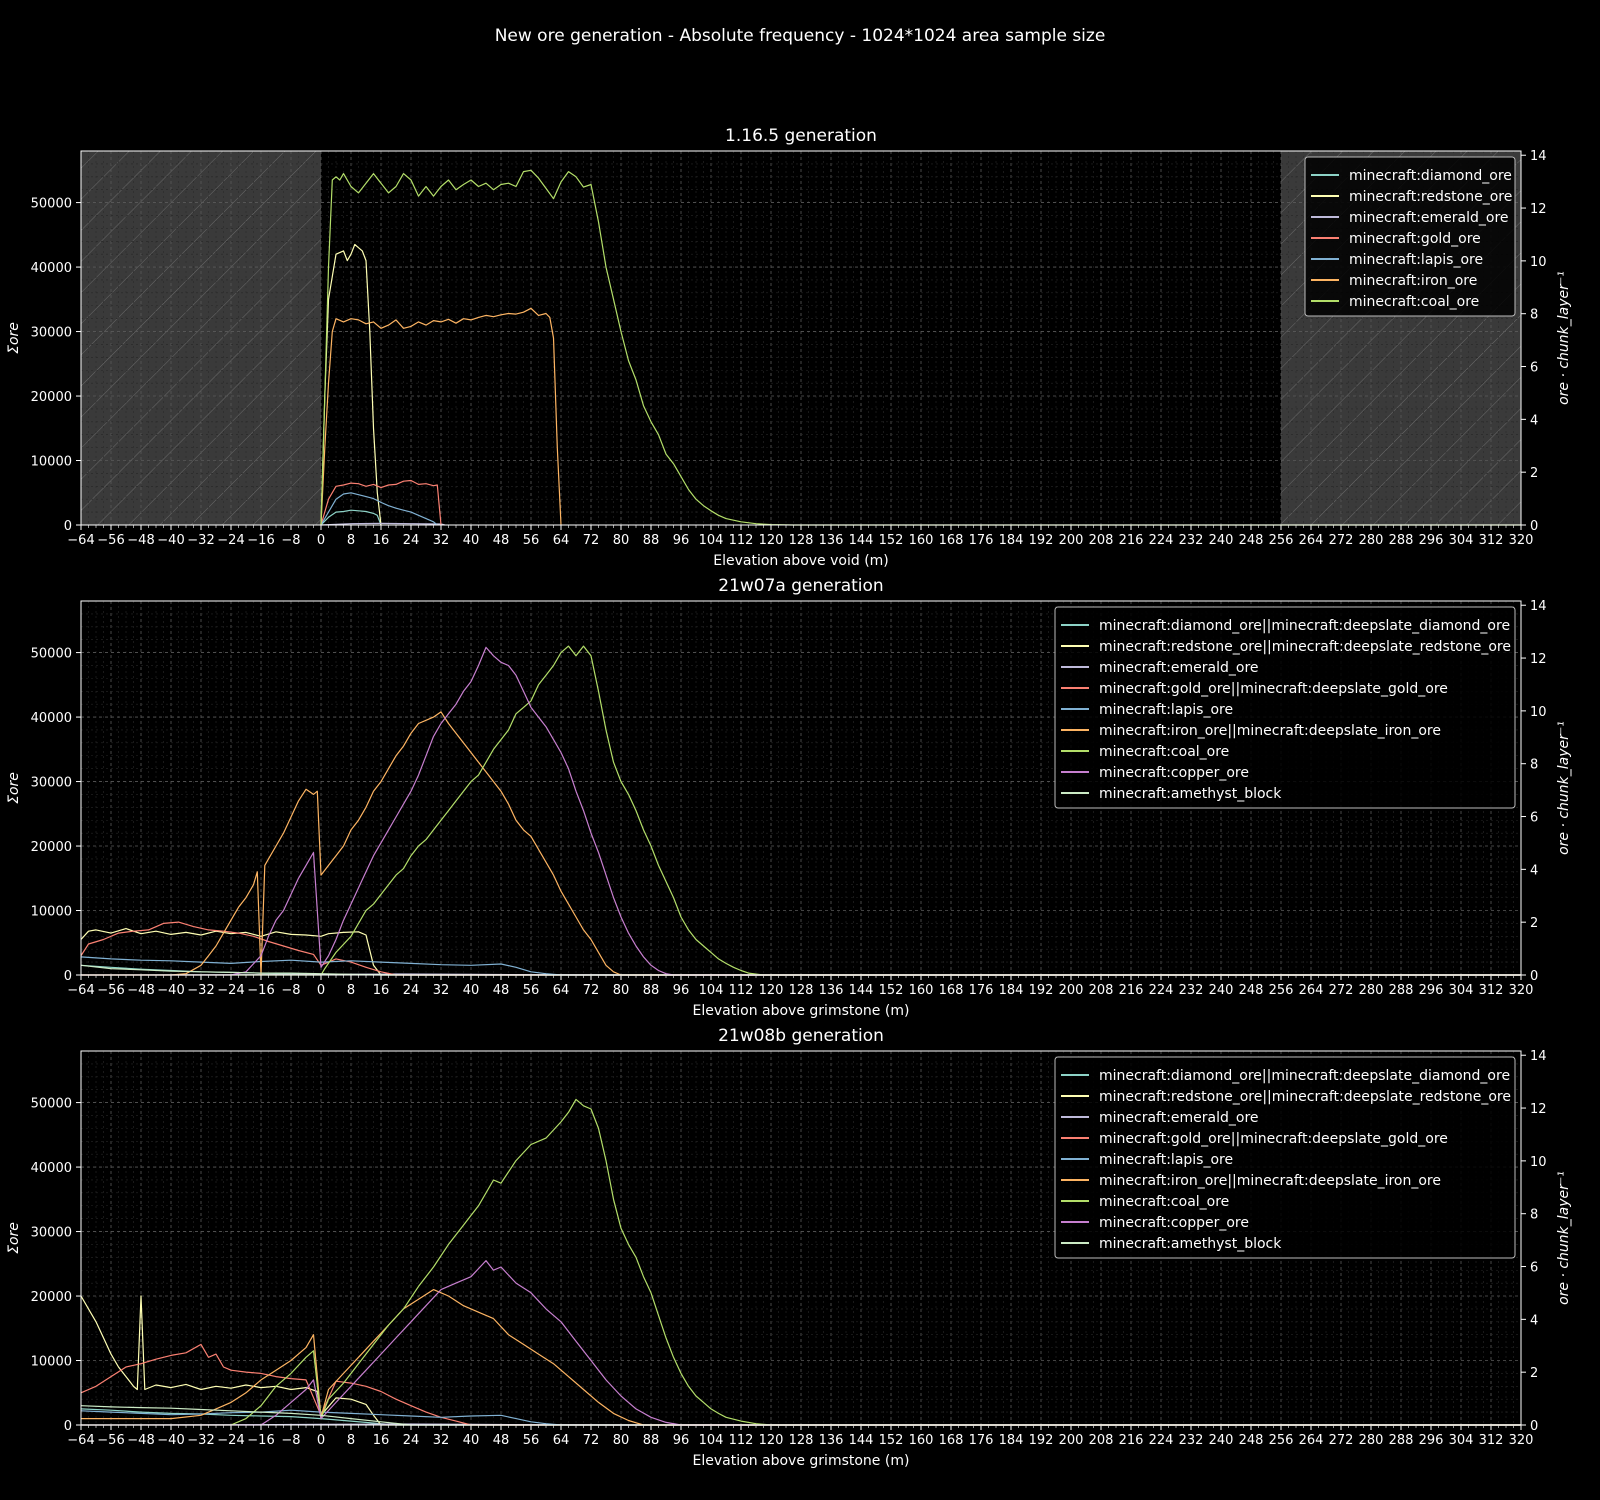  What do you see at coordinates (1191, 540) in the screenshot?
I see `x-tick-label: 232` at bounding box center [1191, 540].